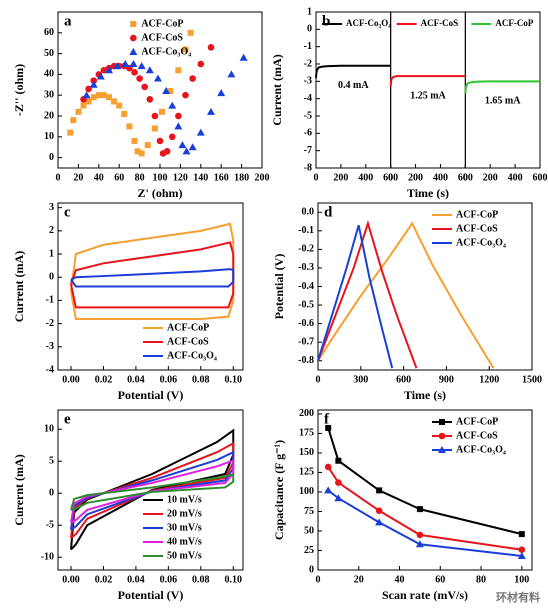 This screenshot has width=548, height=609. Describe the element at coordinates (221, 177) in the screenshot. I see `x-tick-label: 160` at that location.